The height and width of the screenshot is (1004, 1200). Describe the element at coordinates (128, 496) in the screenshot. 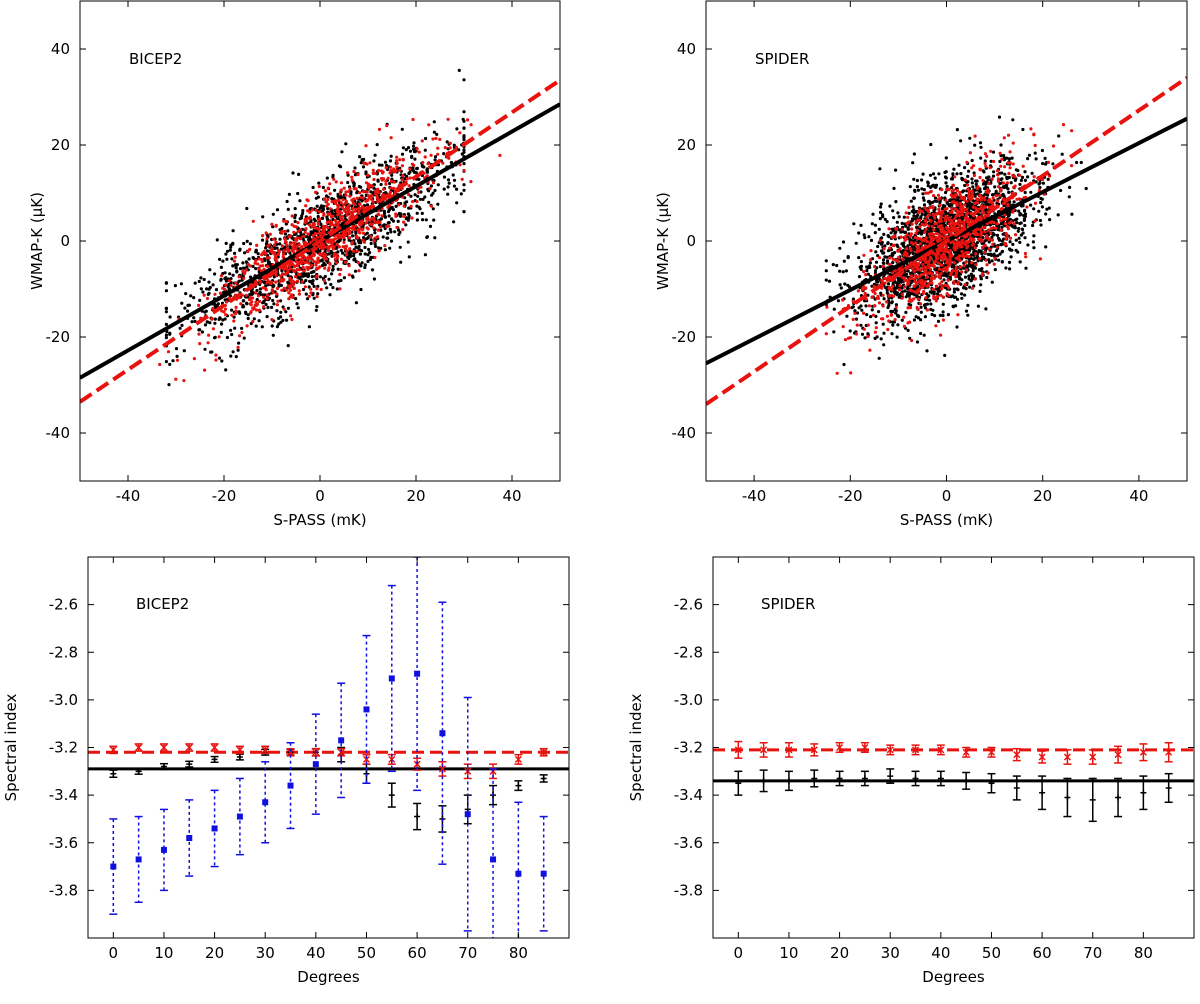

I see `x-tick-label: -40` at that location.